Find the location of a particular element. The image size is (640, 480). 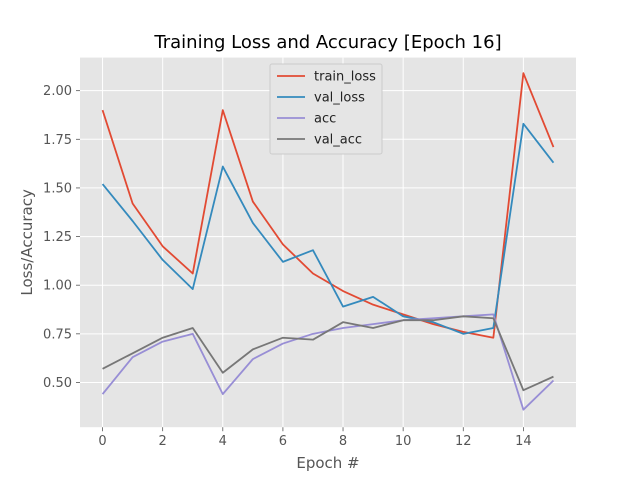

legend-label-acc: acc is located at coordinates (325, 119).